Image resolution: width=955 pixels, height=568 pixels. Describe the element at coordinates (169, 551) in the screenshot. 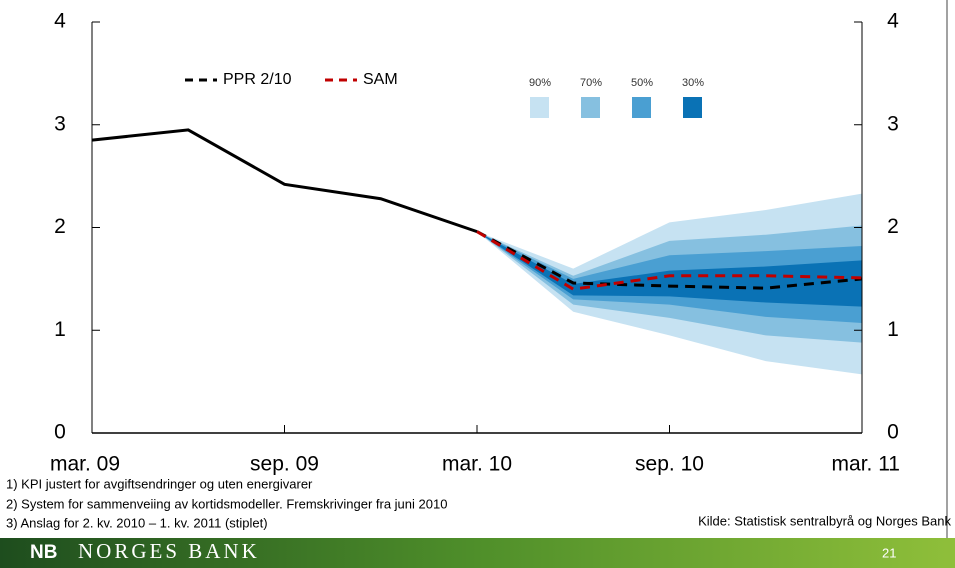

I see `bank-name: NORGES BANK` at that location.